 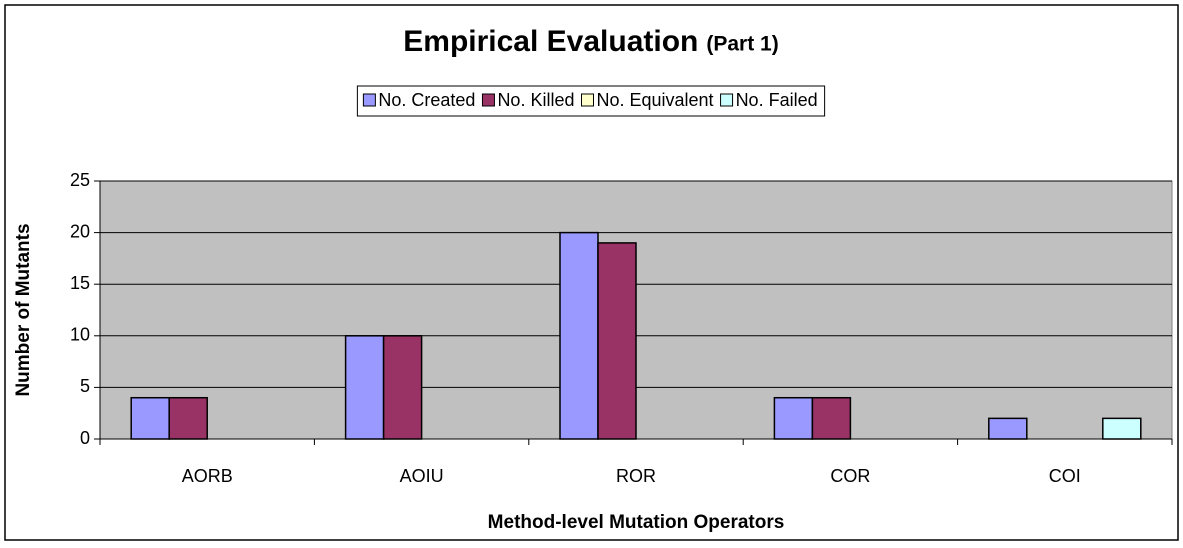 What do you see at coordinates (207, 476) in the screenshot?
I see `x-tick-label: AORB` at bounding box center [207, 476].